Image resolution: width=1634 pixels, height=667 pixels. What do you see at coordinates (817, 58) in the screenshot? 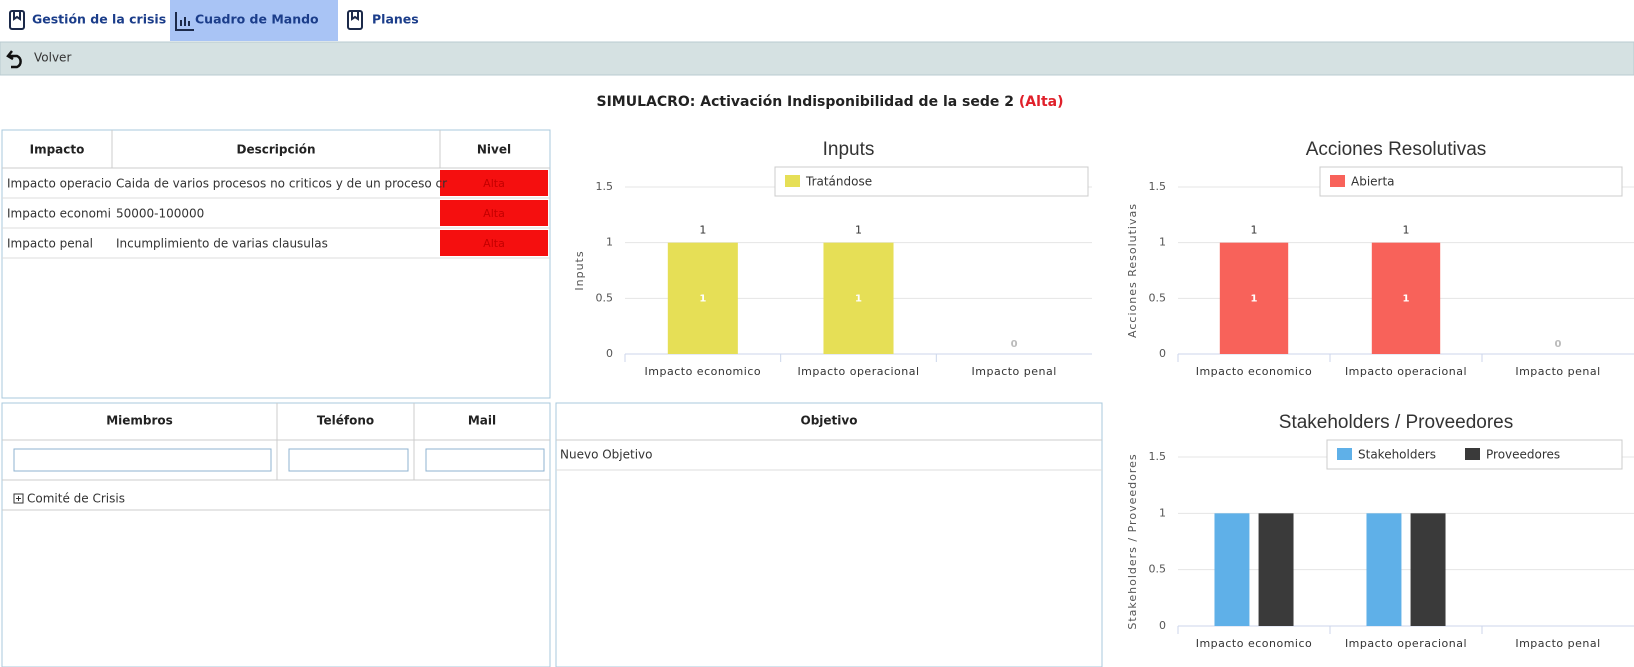
I see `toolbar` at bounding box center [817, 58].